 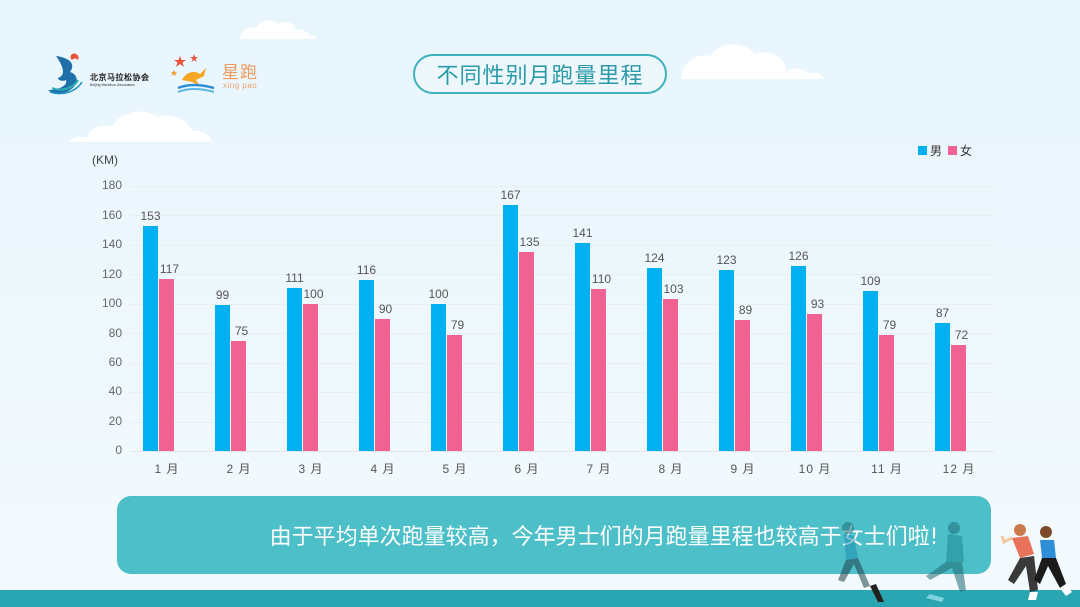 I want to click on value-label-male: 153, so click(x=150, y=215).